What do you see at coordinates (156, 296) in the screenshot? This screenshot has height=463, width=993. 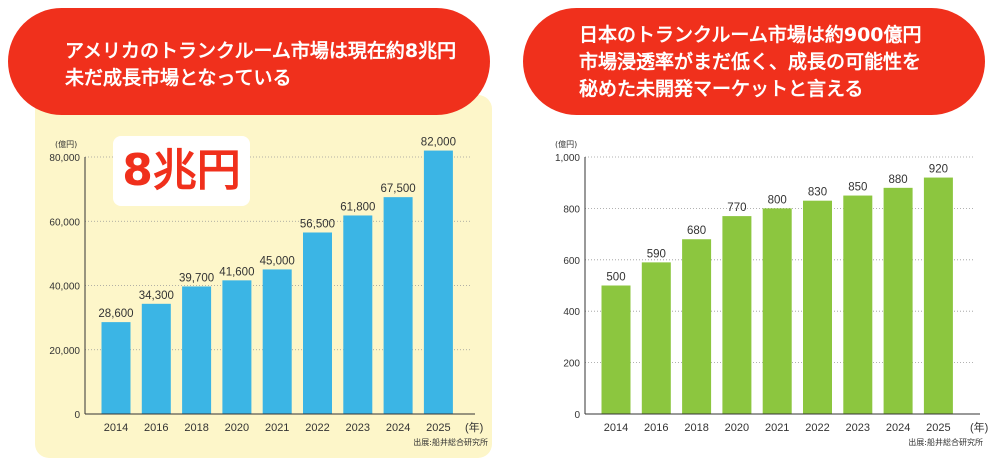 I see `data-label: 34,300` at bounding box center [156, 296].